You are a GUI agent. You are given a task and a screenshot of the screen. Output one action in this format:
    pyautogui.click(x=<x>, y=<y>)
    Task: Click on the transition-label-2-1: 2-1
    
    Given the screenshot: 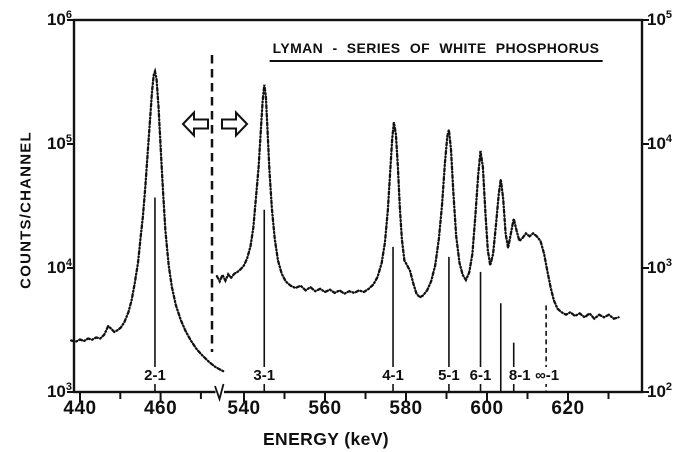 What is the action you would take?
    pyautogui.click(x=155, y=375)
    